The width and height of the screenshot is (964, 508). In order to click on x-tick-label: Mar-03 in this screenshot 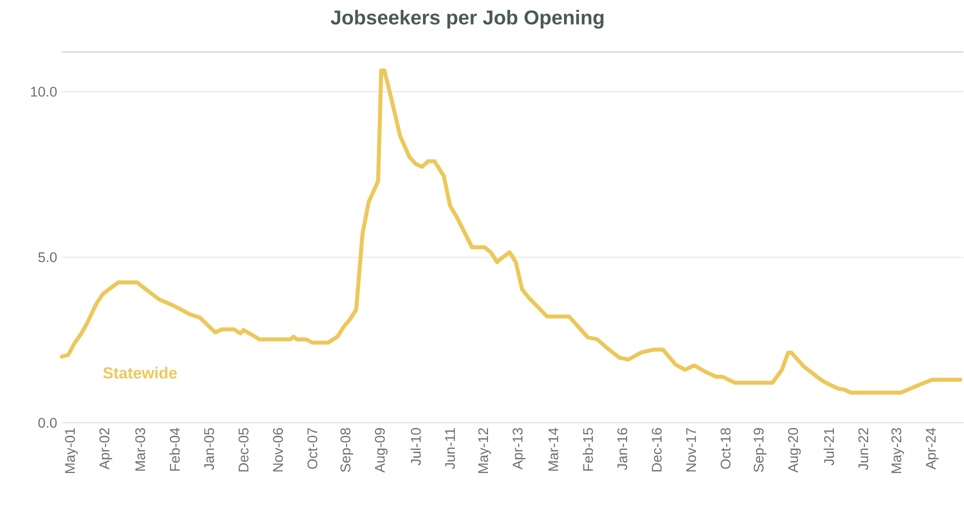, I will do `click(140, 449)`.